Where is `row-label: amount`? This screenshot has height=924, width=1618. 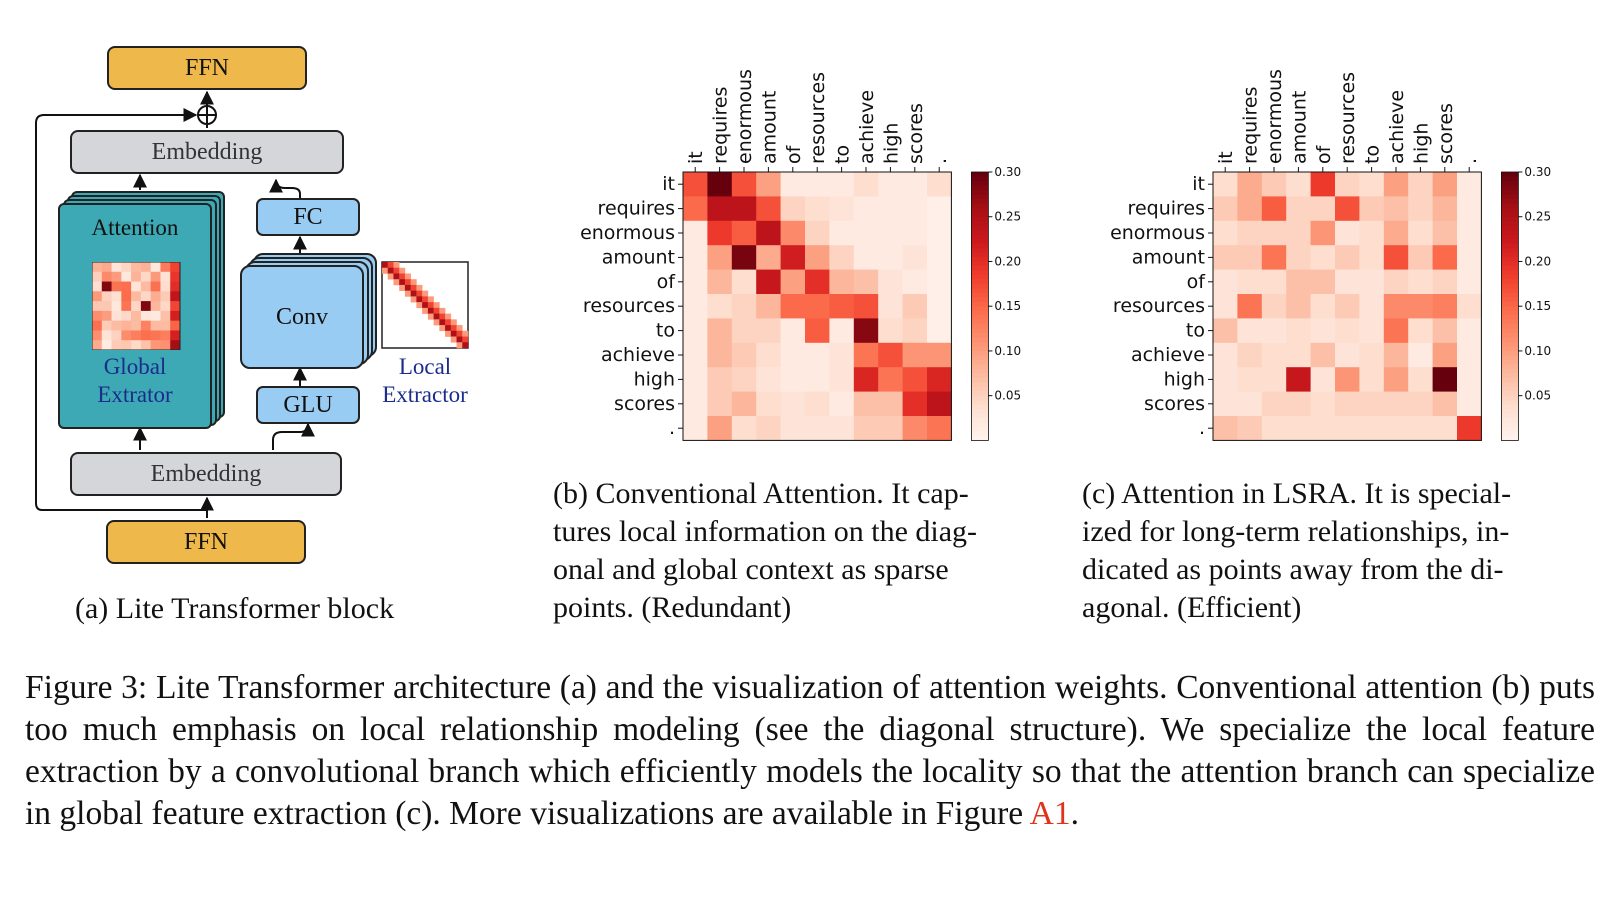 row-label: amount is located at coordinates (1168, 257).